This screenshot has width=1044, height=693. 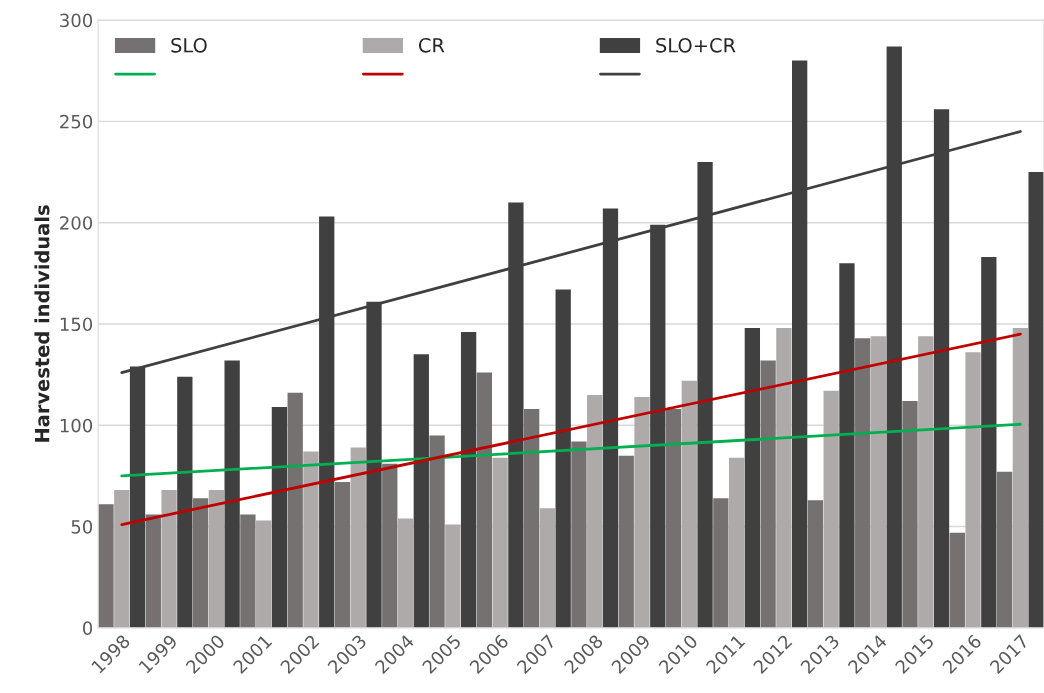 I want to click on y-tick-label: 250, so click(x=76, y=121).